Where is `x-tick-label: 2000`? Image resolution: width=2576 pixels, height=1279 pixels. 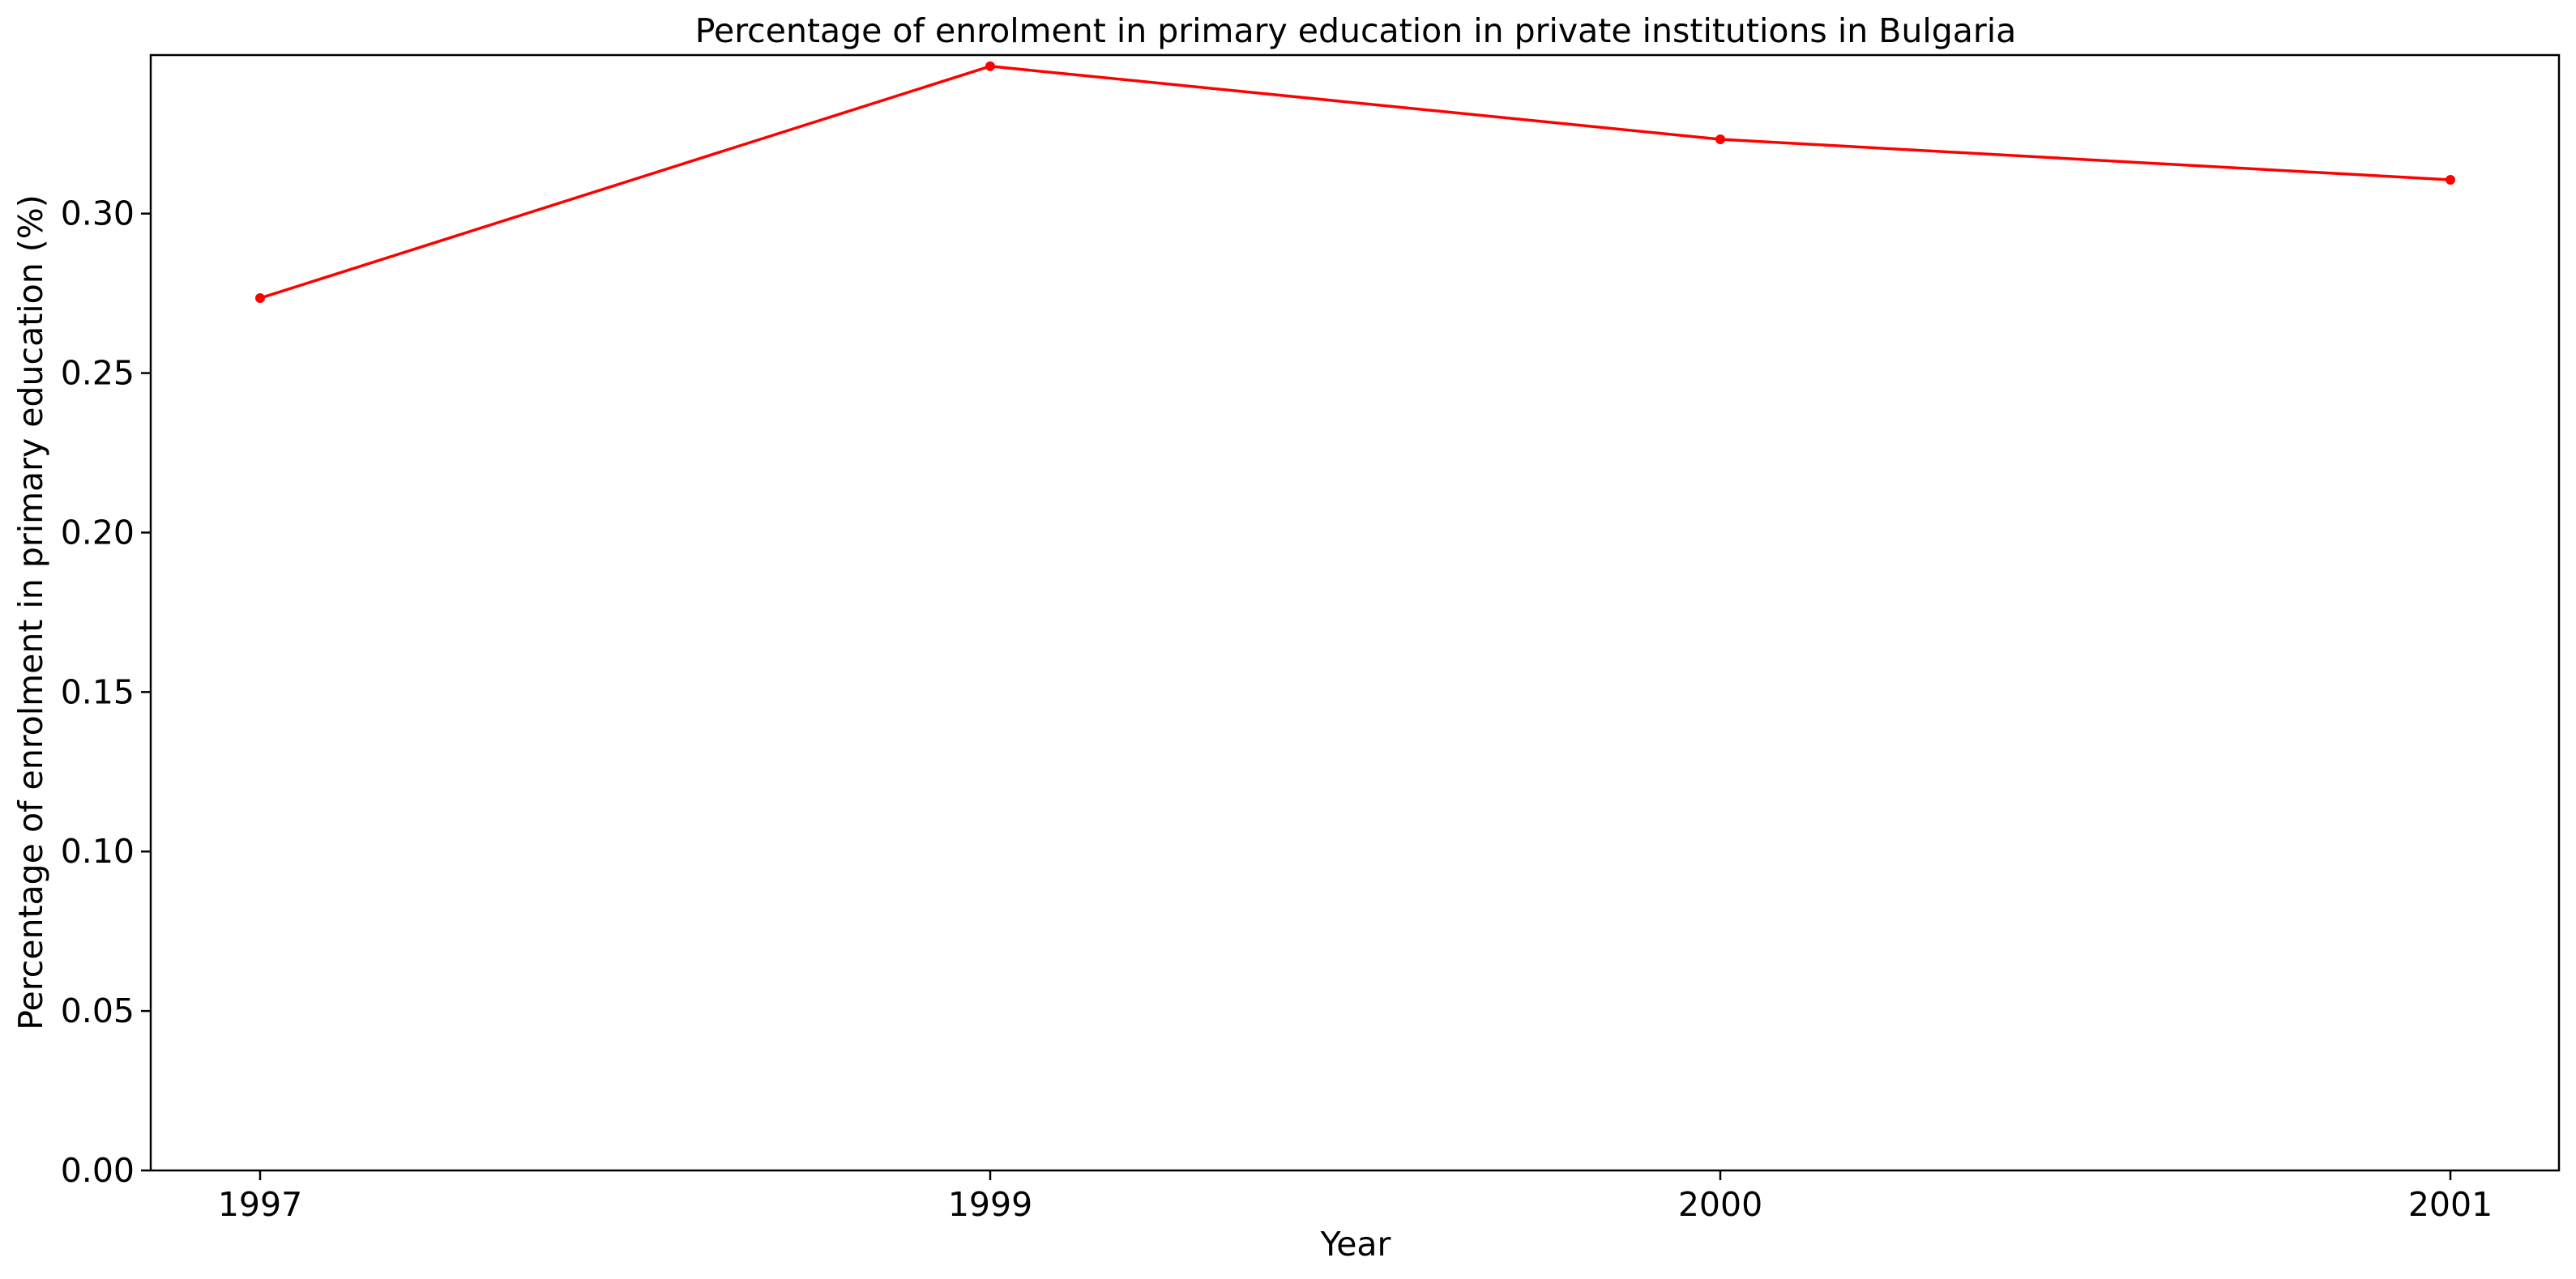 x-tick-label: 2000 is located at coordinates (1720, 1204).